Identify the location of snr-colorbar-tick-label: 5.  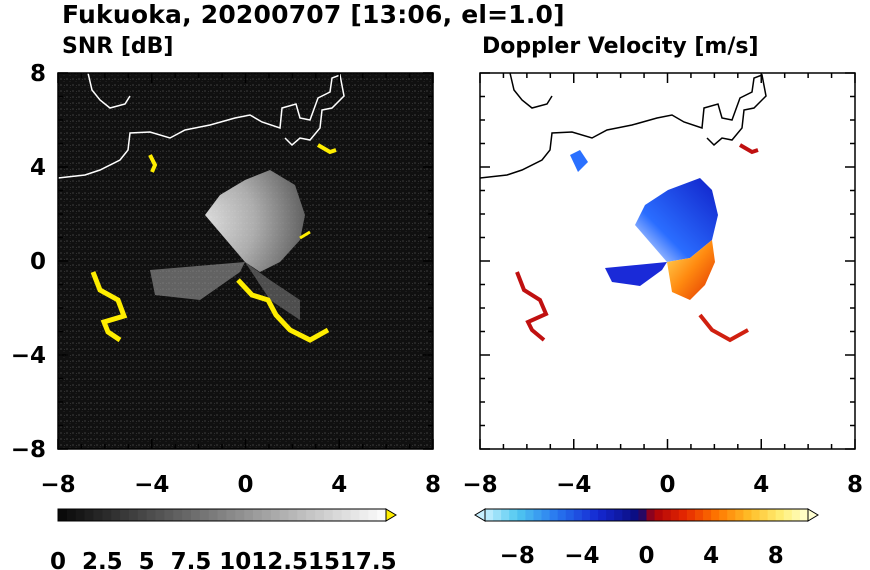
(147, 559).